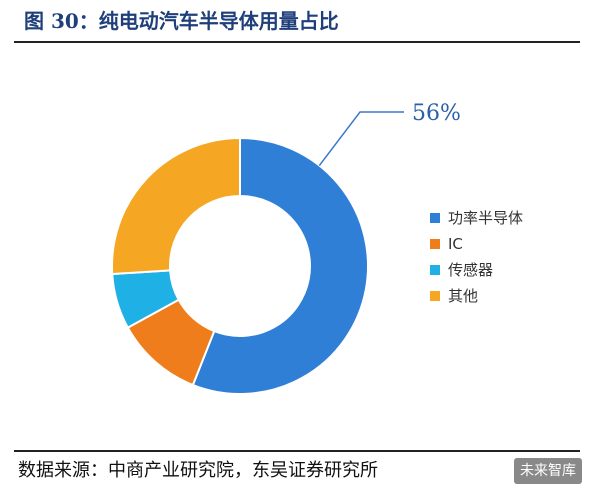  Describe the element at coordinates (297, 451) in the screenshot. I see `bottom-rule` at that location.